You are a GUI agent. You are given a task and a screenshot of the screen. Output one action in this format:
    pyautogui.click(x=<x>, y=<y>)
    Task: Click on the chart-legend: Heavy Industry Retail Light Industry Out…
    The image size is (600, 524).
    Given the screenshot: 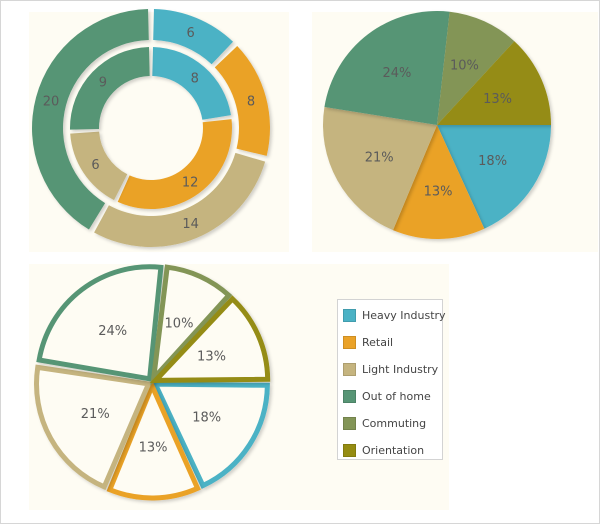 What is the action you would take?
    pyautogui.click(x=391, y=379)
    